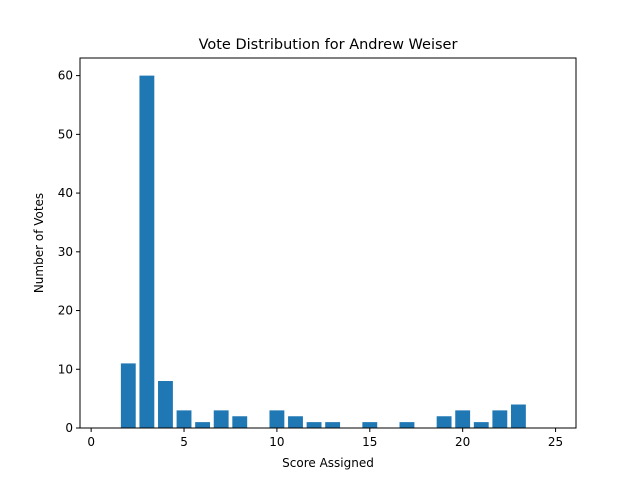 The width and height of the screenshot is (640, 480). I want to click on x-tick-label: 10, so click(276, 442).